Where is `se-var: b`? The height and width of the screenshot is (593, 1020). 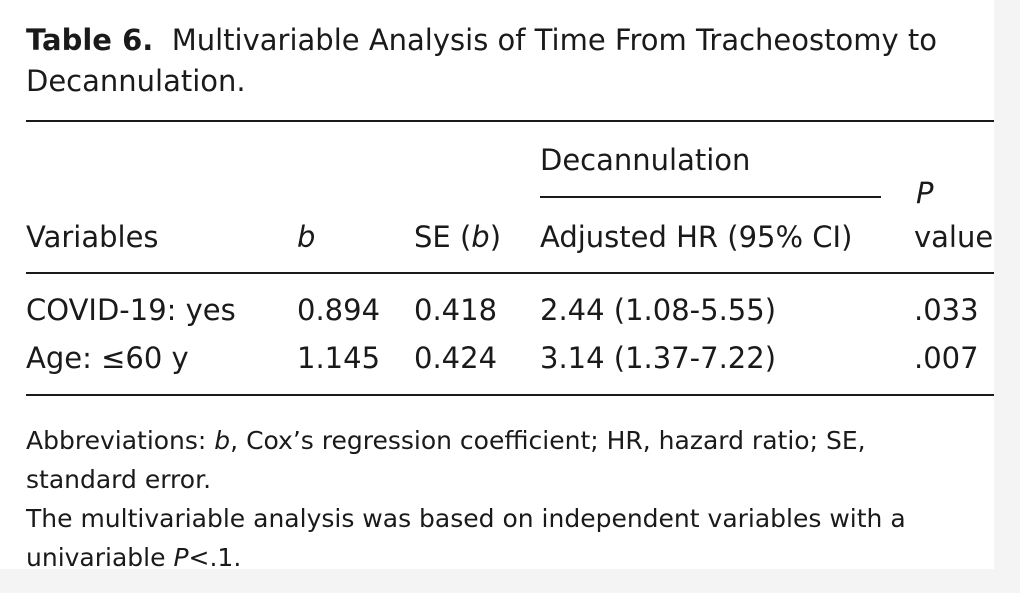
se-var: b is located at coordinates (480, 237).